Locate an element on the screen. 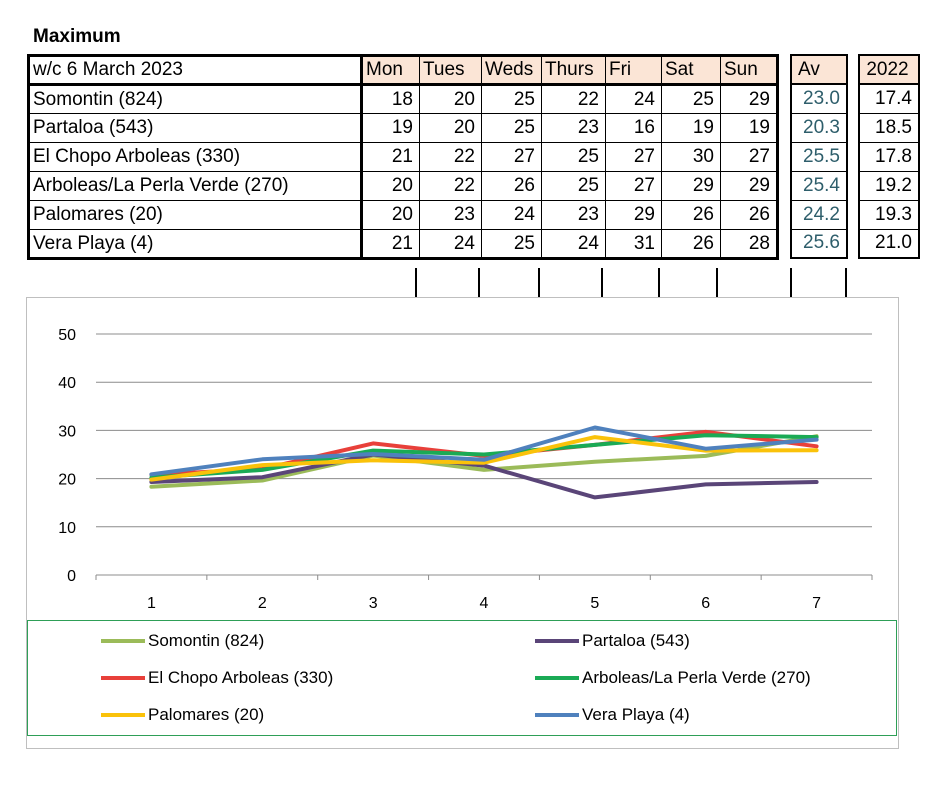 The height and width of the screenshot is (800, 939). location-name: Arboleas/La Perla Verde (270) is located at coordinates (195, 186).